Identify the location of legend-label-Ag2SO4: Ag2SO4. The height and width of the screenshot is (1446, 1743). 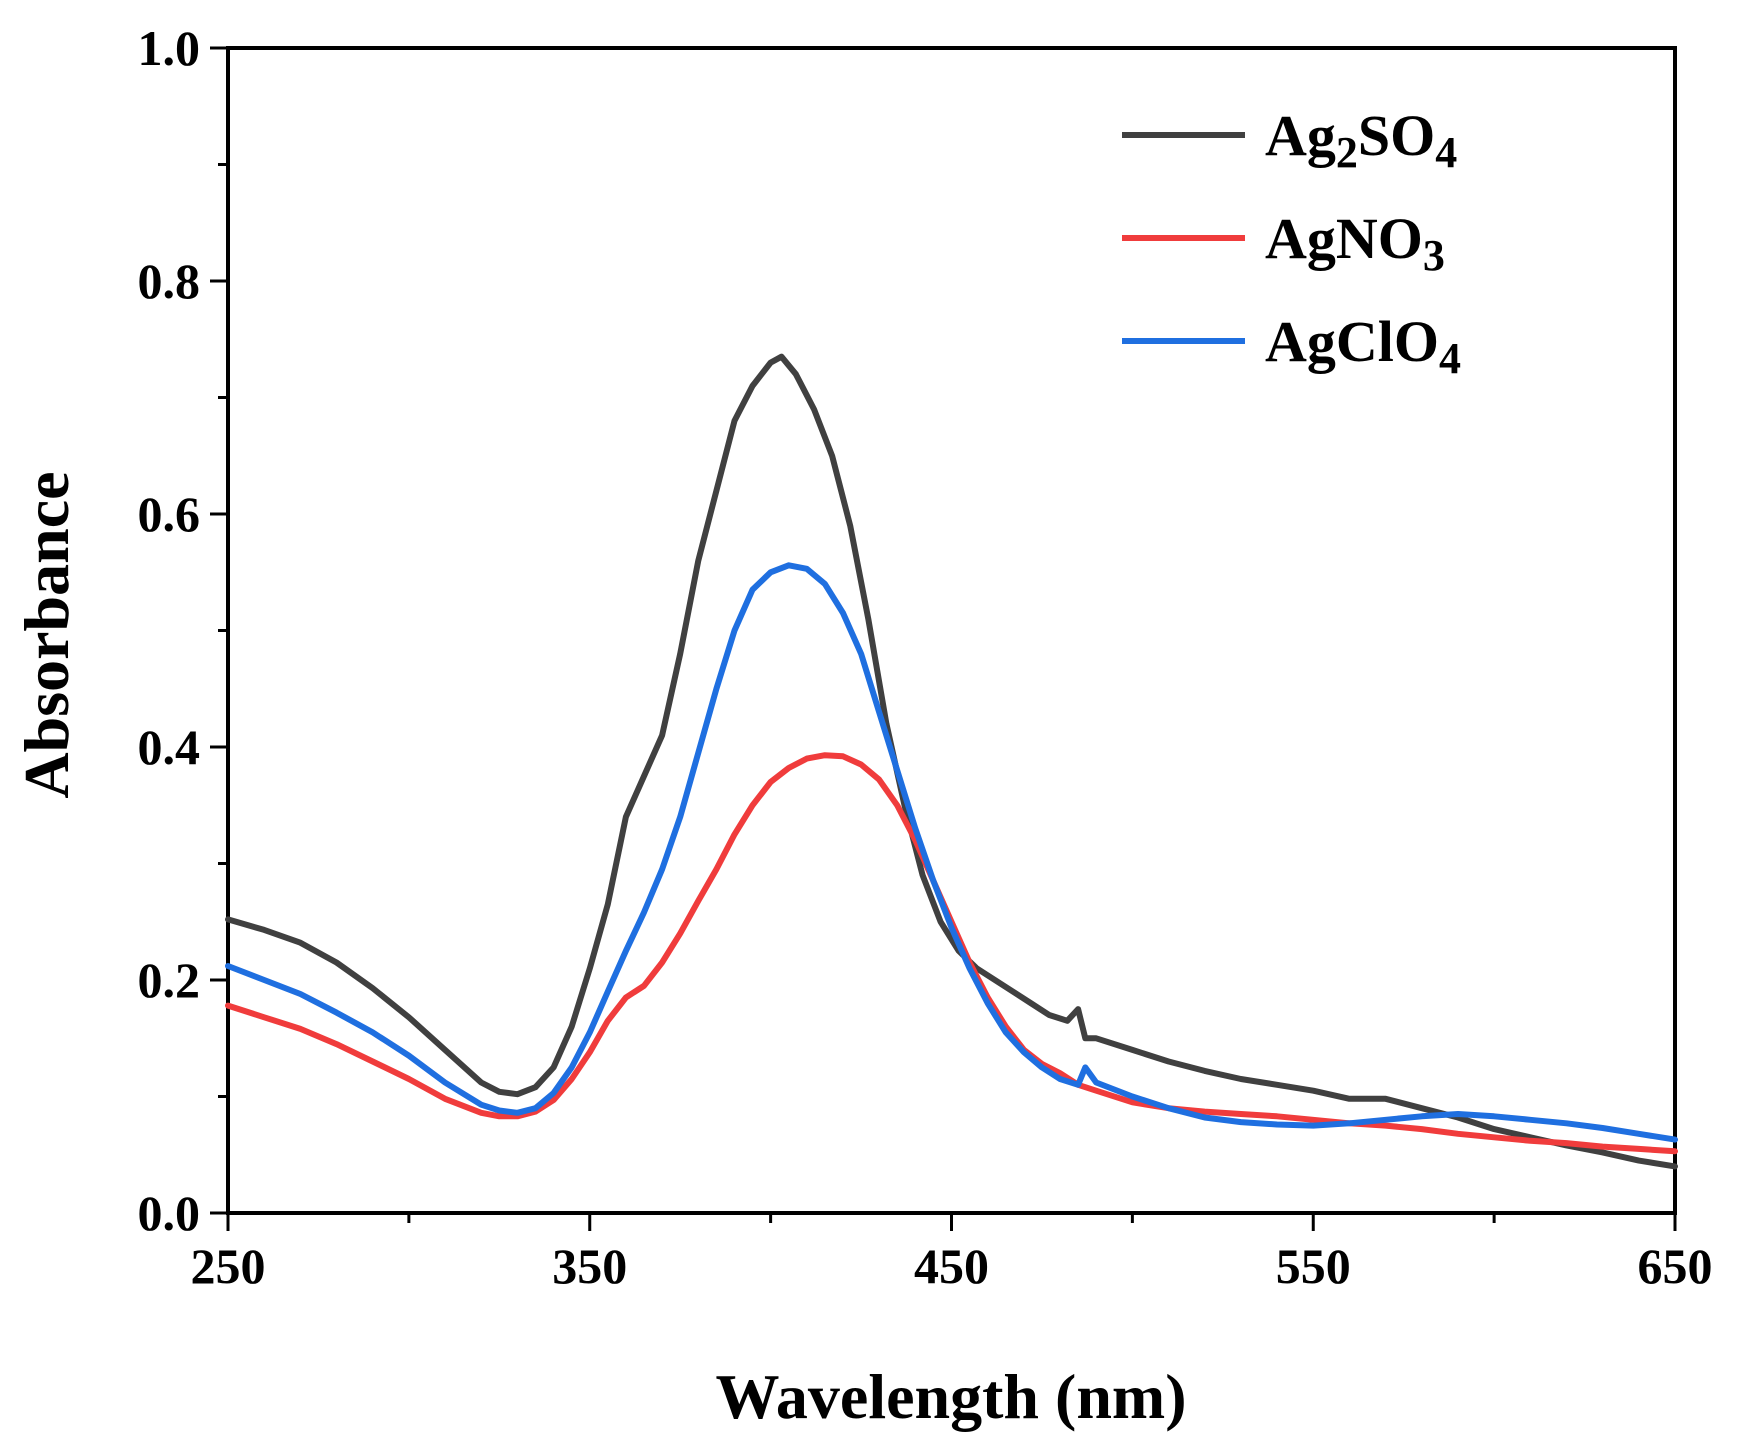
(1361, 140).